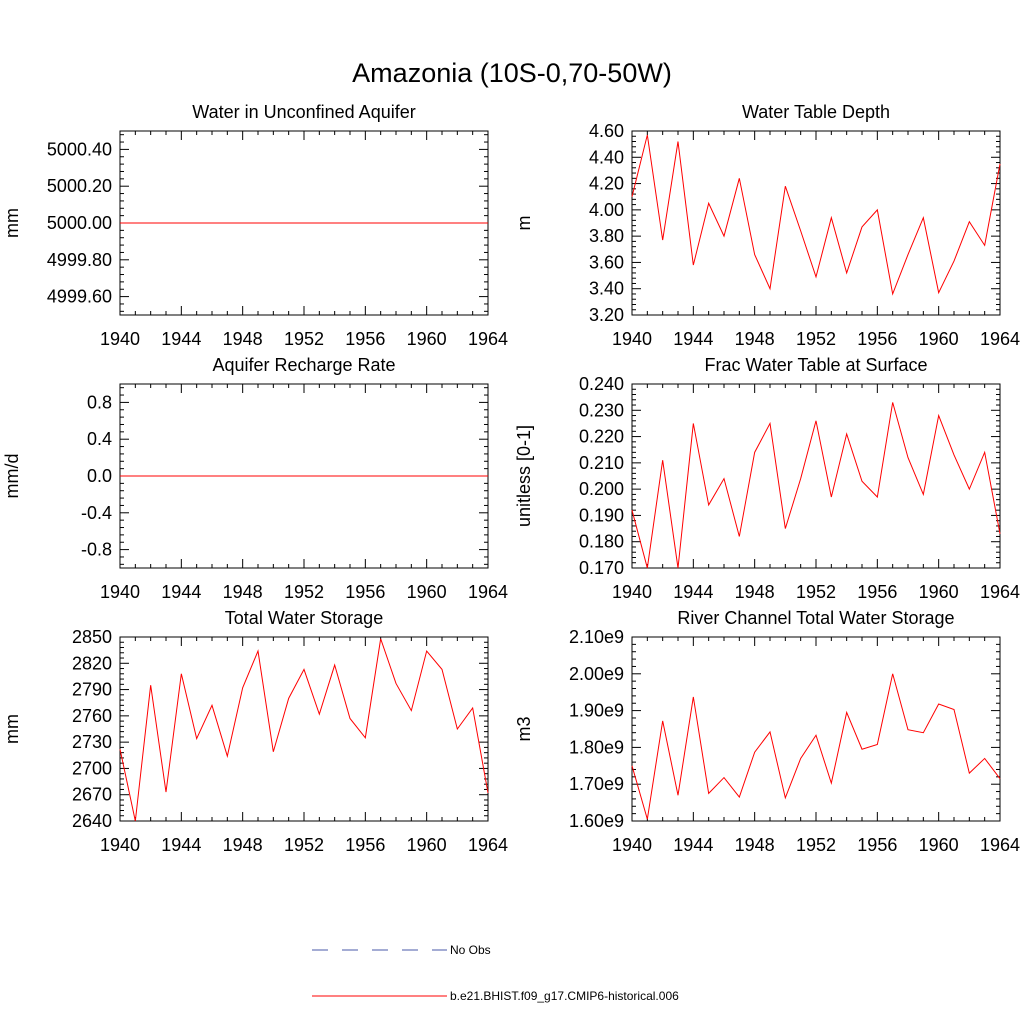 This screenshot has width=1024, height=1024. Describe the element at coordinates (92, 768) in the screenshot. I see `y-tick-label: 2700` at that location.